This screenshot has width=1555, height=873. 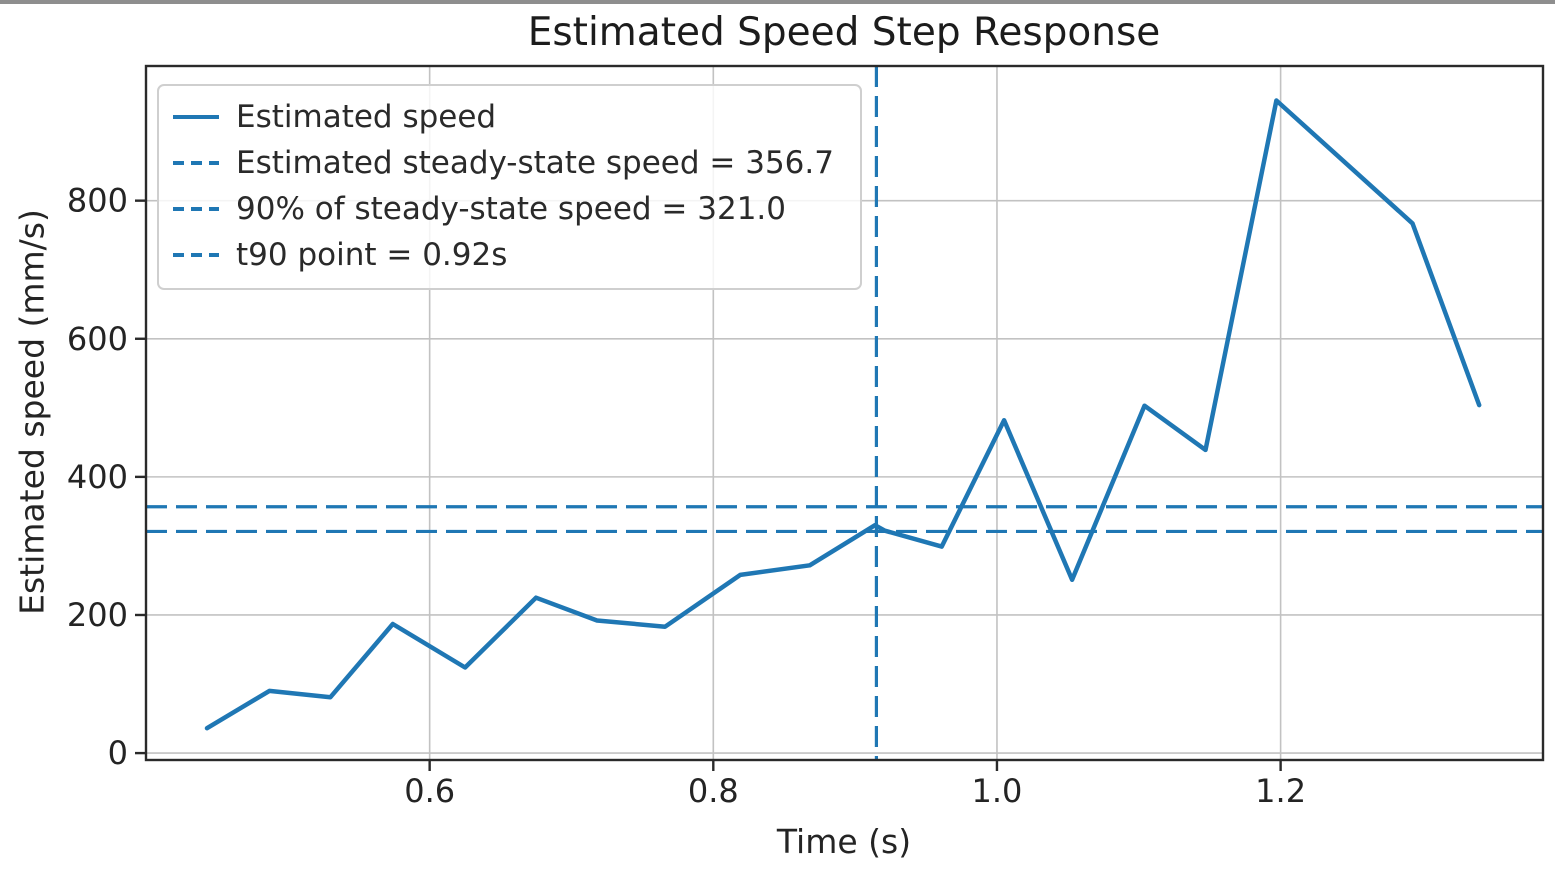 What do you see at coordinates (97, 477) in the screenshot?
I see `y-tick-label: 400` at bounding box center [97, 477].